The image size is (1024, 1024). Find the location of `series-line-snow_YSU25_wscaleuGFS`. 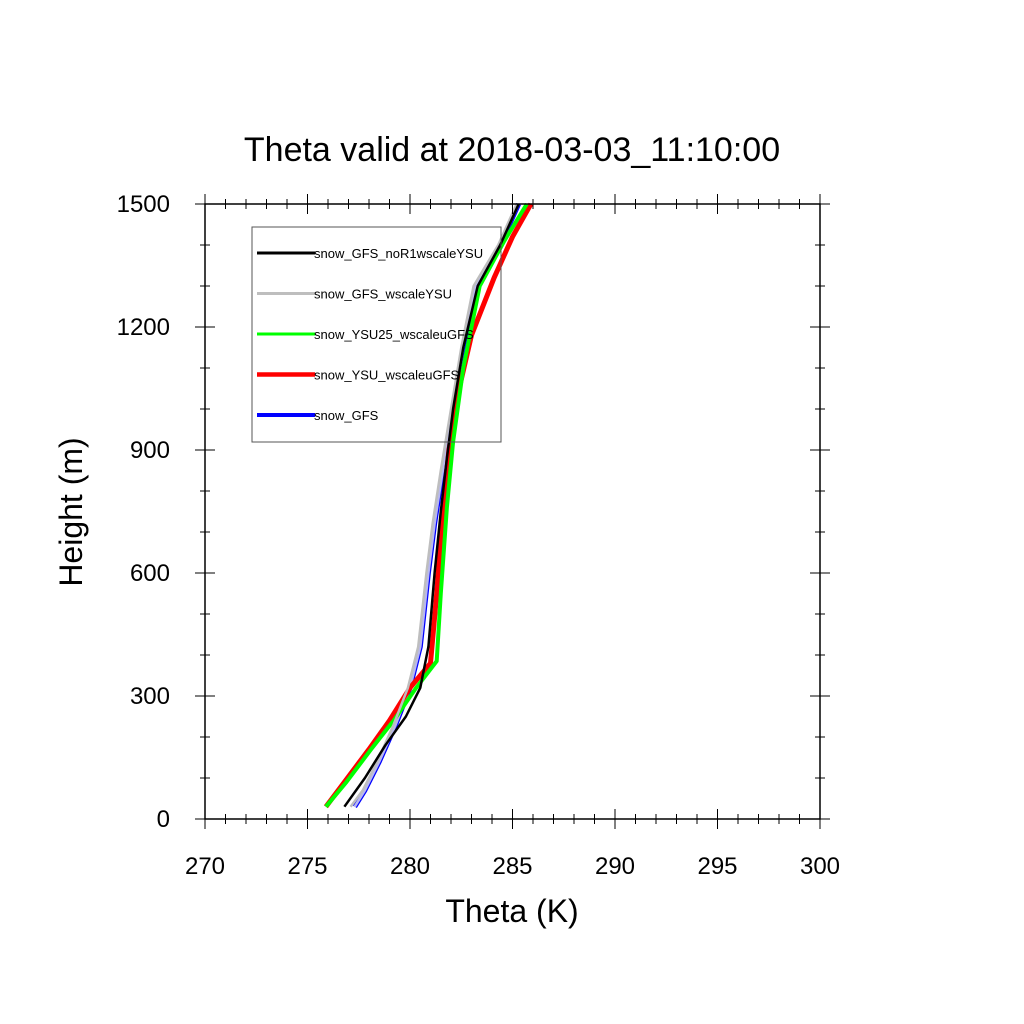

series-line-snow_YSU25_wscaleuGFS is located at coordinates (426, 505).